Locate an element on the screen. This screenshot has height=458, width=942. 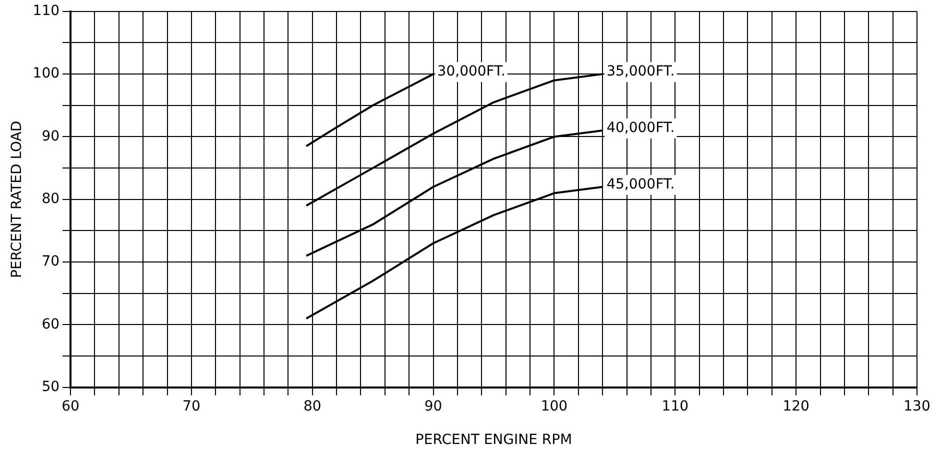
x-tick-label: 80 is located at coordinates (312, 406).